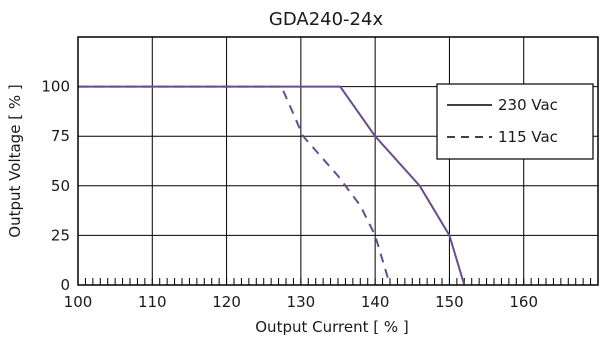 The image size is (600, 345). What do you see at coordinates (60, 235) in the screenshot?
I see `y-tick-label: 25` at bounding box center [60, 235].